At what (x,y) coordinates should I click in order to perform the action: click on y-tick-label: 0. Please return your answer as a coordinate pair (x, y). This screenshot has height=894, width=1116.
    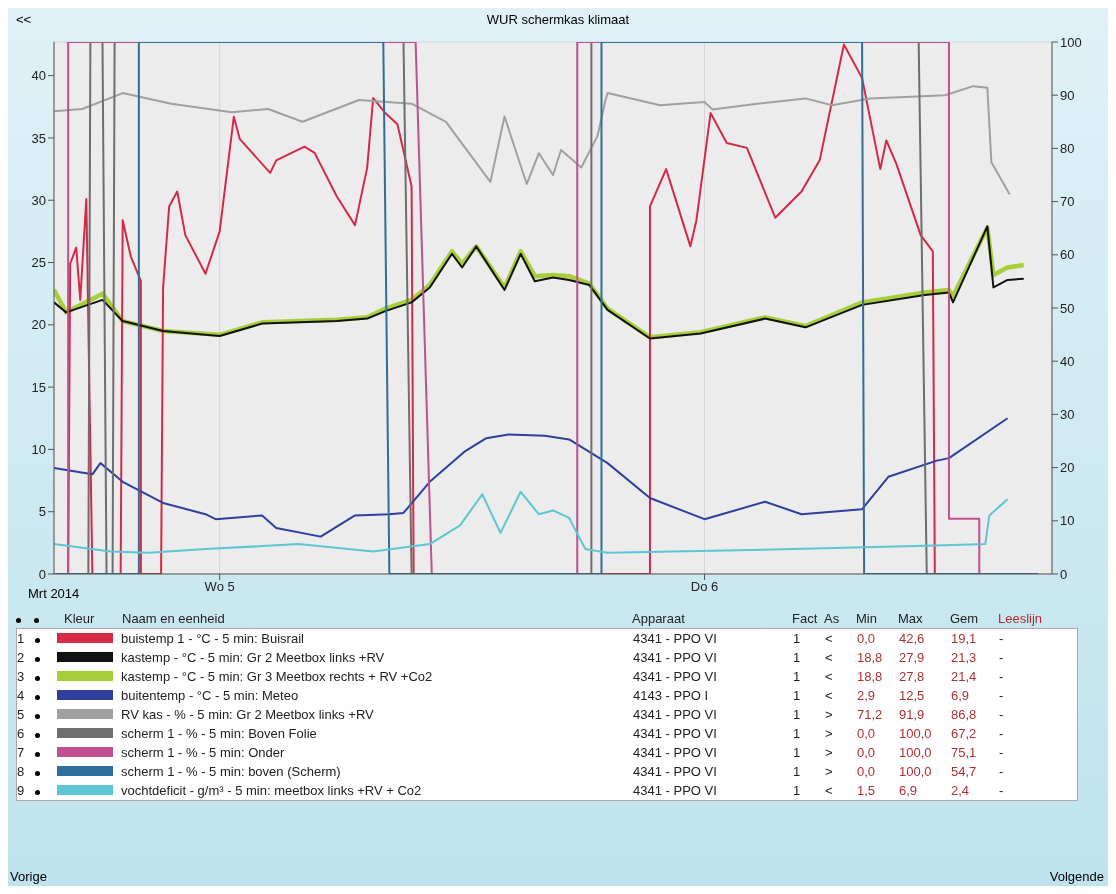
    Looking at the image, I should click on (42, 574).